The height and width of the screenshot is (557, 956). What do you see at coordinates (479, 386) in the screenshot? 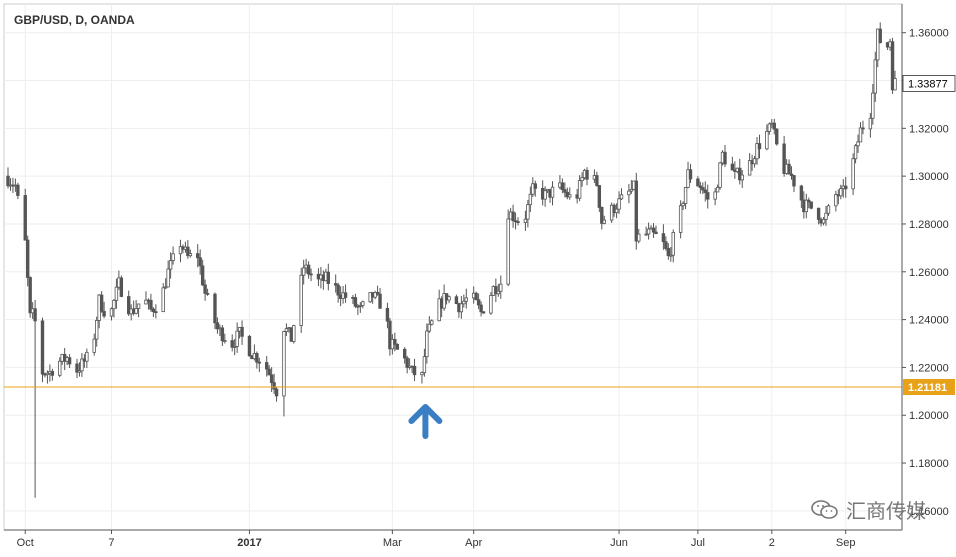
I see `horizontal-line-layer: 1.21181` at bounding box center [479, 386].